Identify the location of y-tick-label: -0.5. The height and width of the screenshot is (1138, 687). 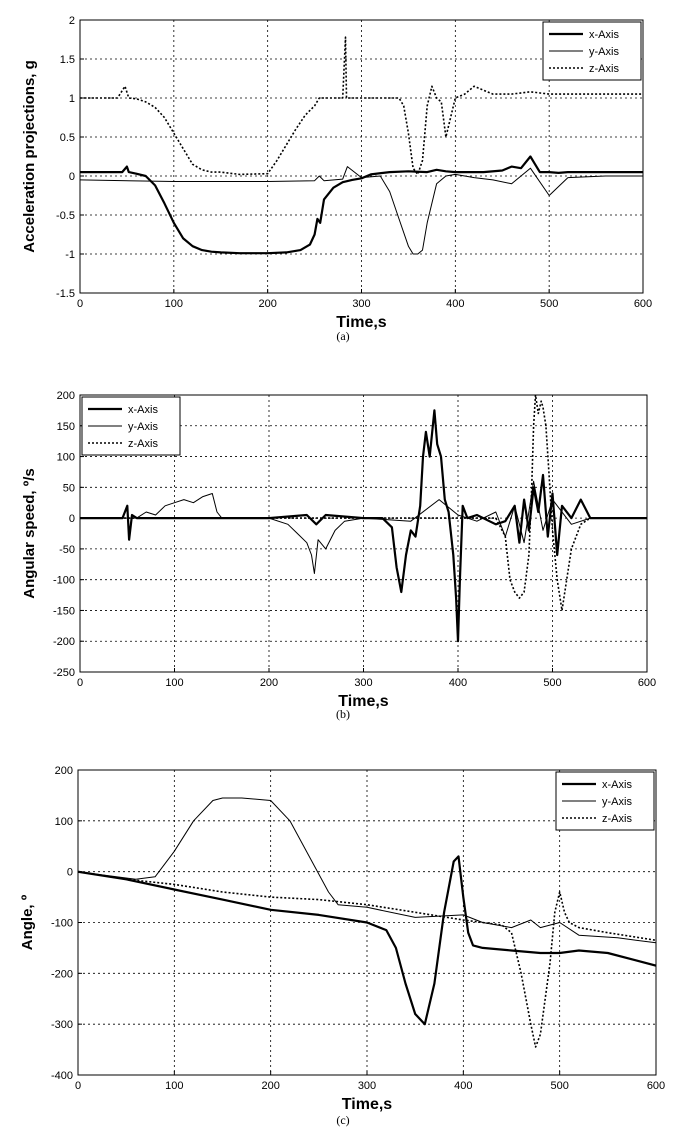
(65, 216).